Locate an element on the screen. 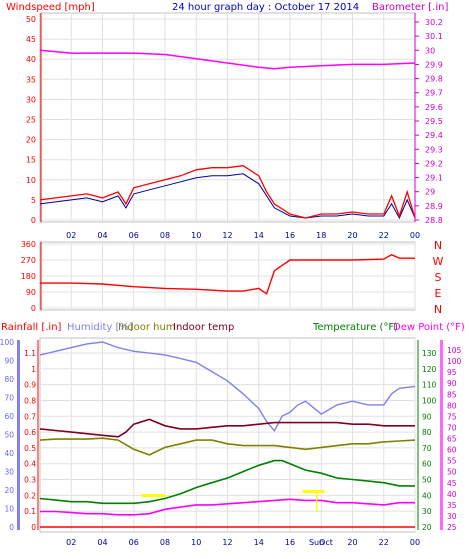 The width and height of the screenshot is (469, 559). barometer-axis-title: Barometer [.in] is located at coordinates (410, 7).